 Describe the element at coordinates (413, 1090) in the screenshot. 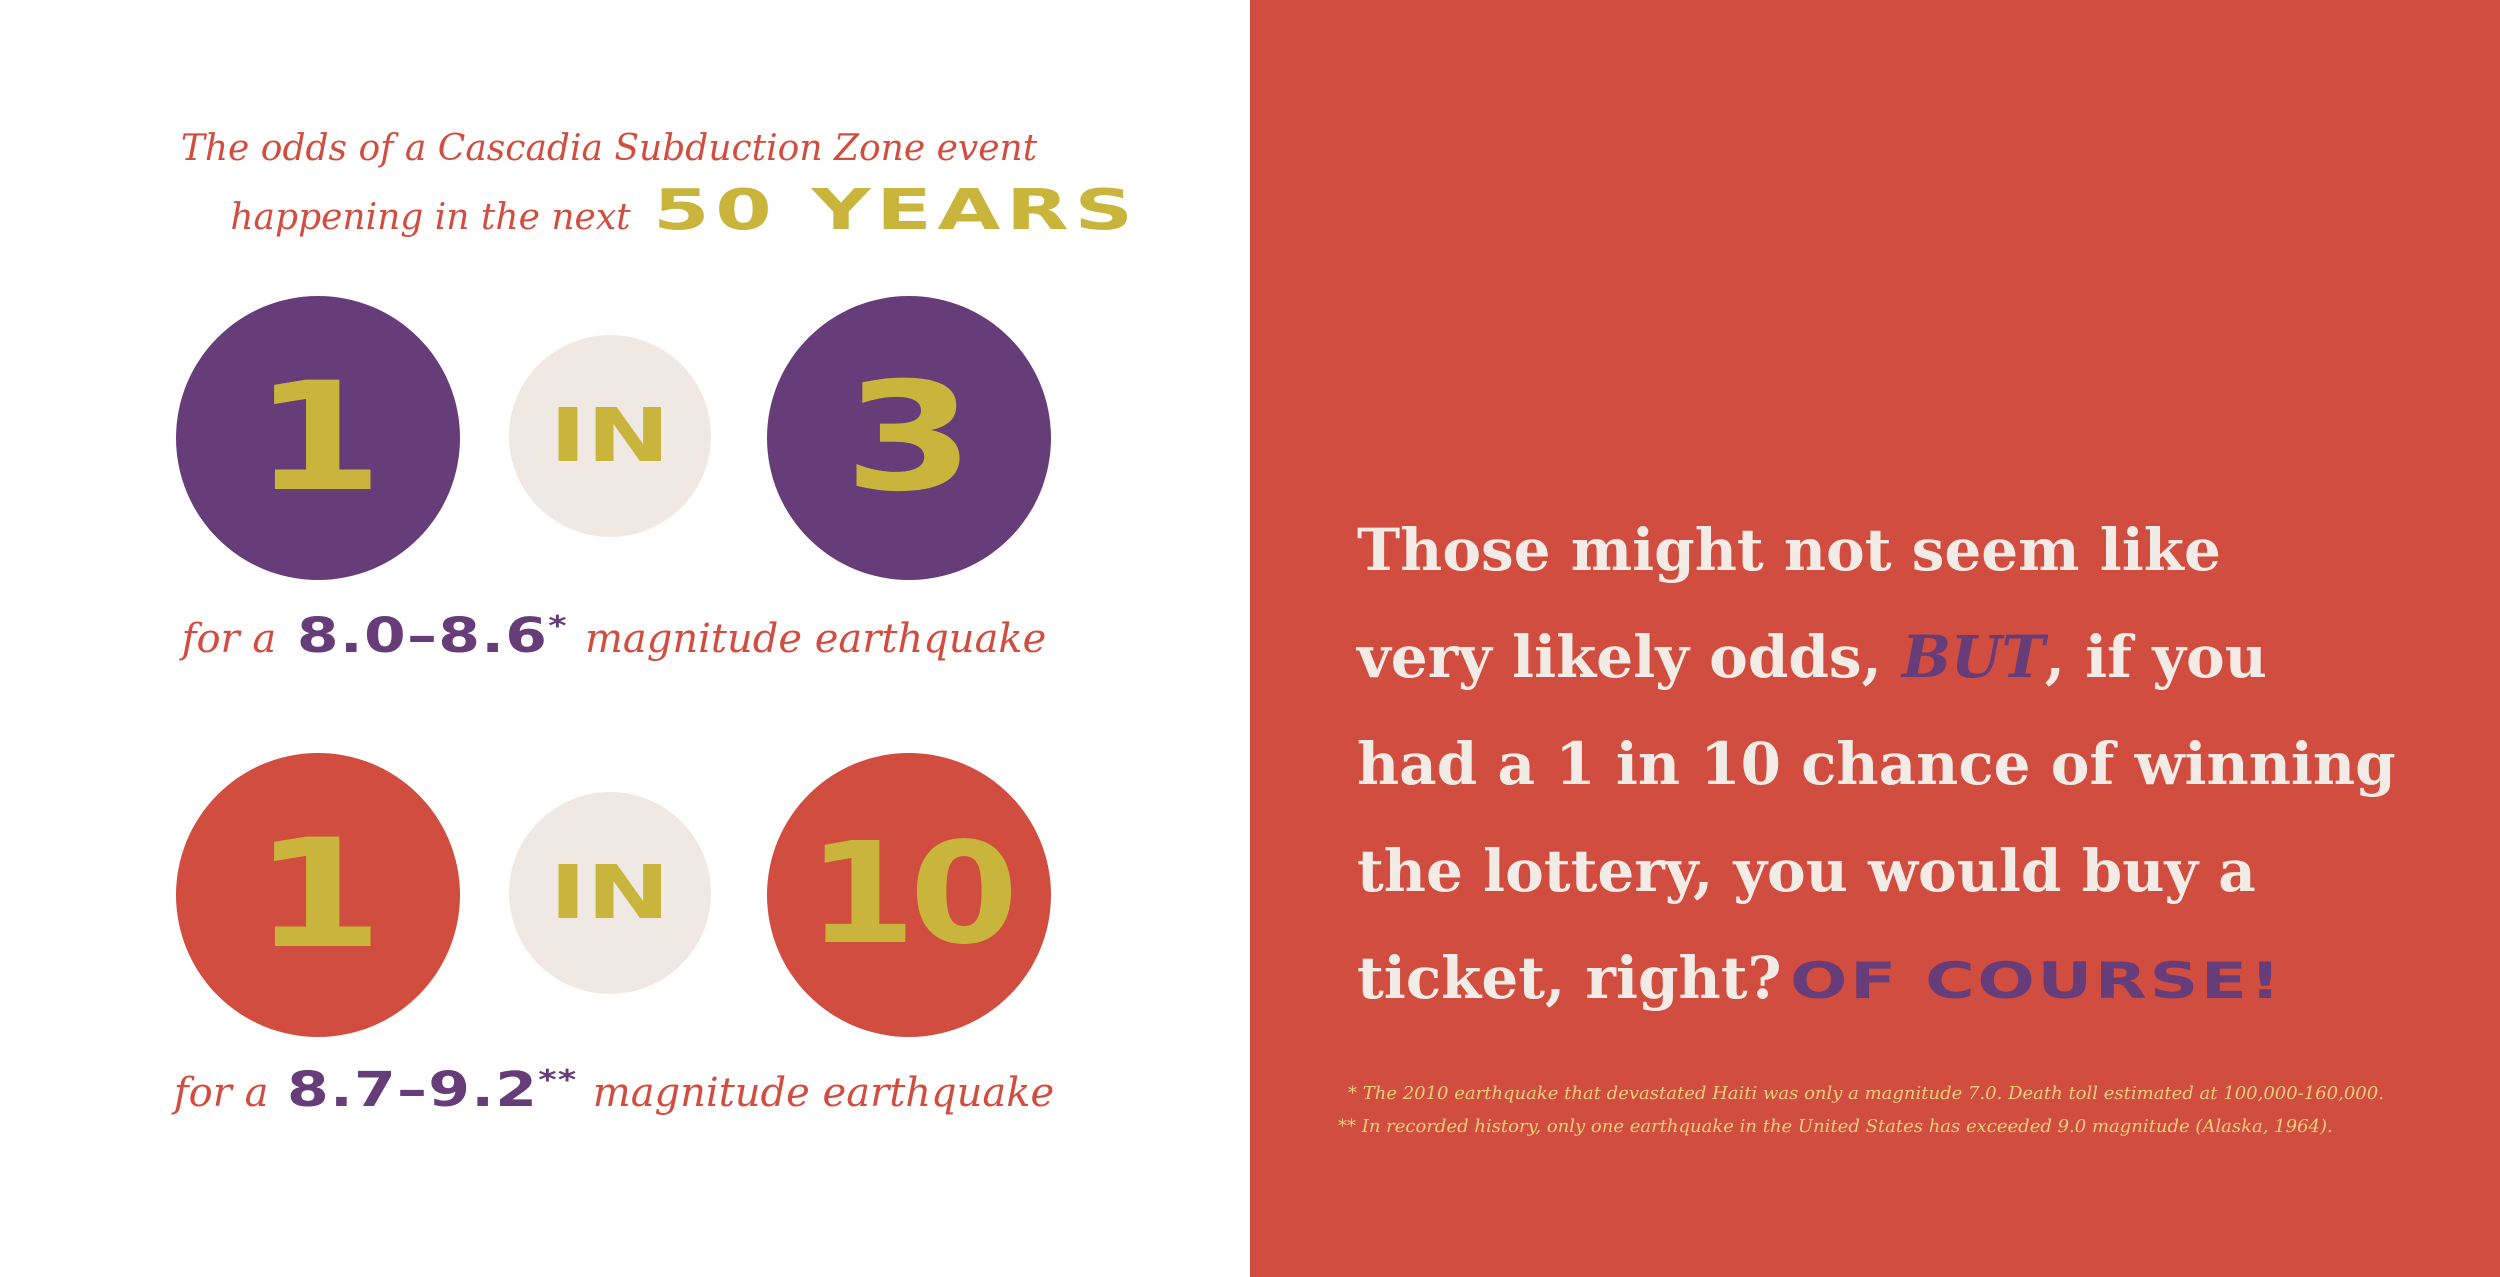

I see `odds-2-range-text: 8.7–9.2` at that location.